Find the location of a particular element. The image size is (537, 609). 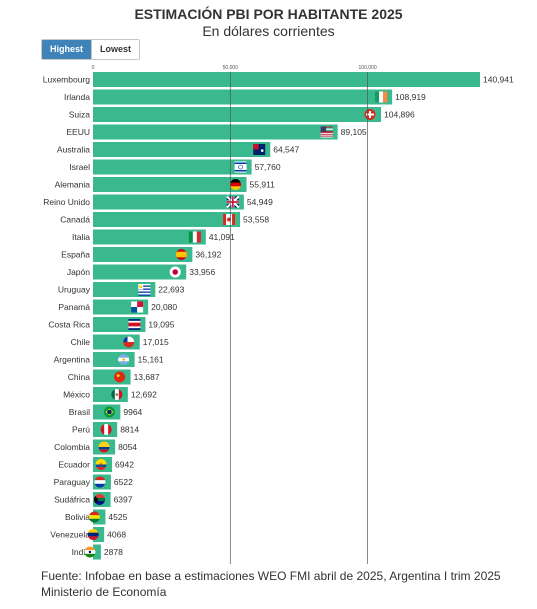

category-label: EEUU is located at coordinates (78, 132).